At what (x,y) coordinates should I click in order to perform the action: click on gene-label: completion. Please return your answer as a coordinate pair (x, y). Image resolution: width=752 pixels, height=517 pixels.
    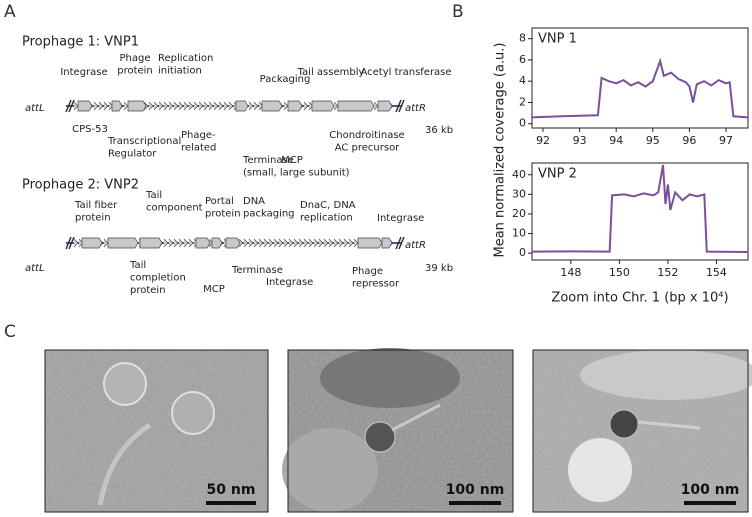
    Looking at the image, I should click on (158, 278).